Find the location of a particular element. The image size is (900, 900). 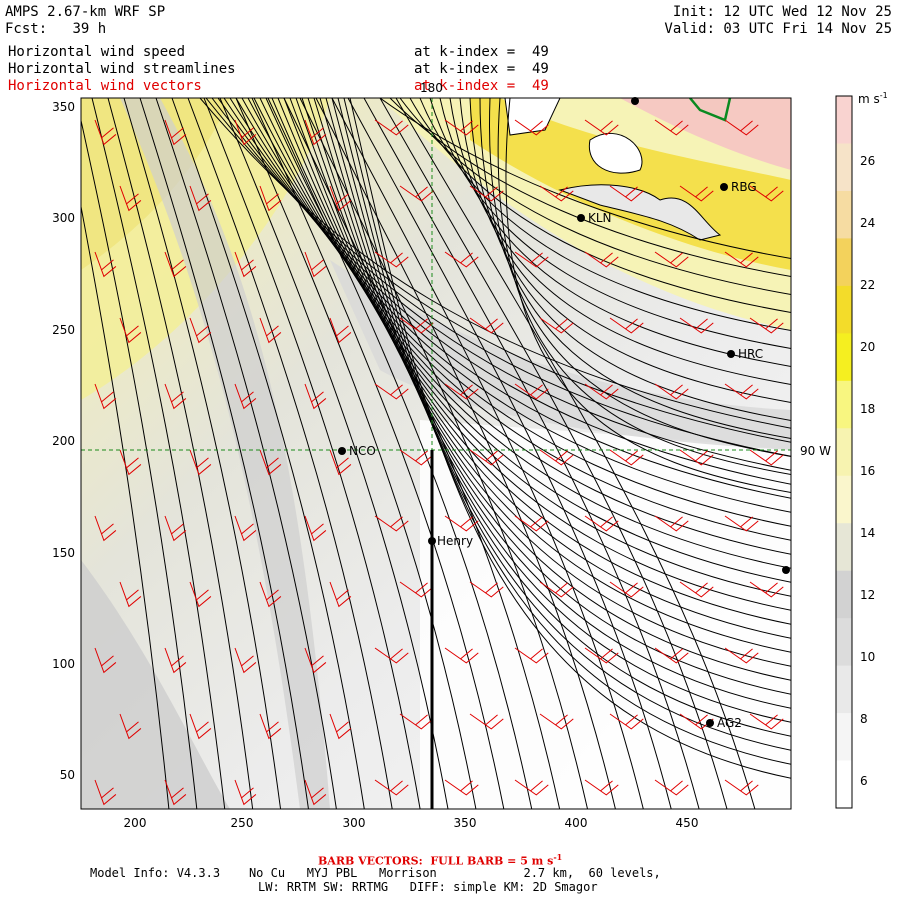

x-tick-300: 300 is located at coordinates (354, 823).